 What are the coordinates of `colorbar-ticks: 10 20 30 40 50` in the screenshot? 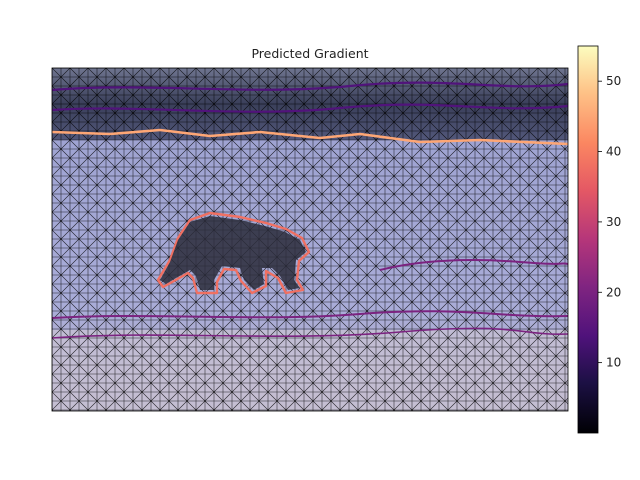 It's located at (609, 222).